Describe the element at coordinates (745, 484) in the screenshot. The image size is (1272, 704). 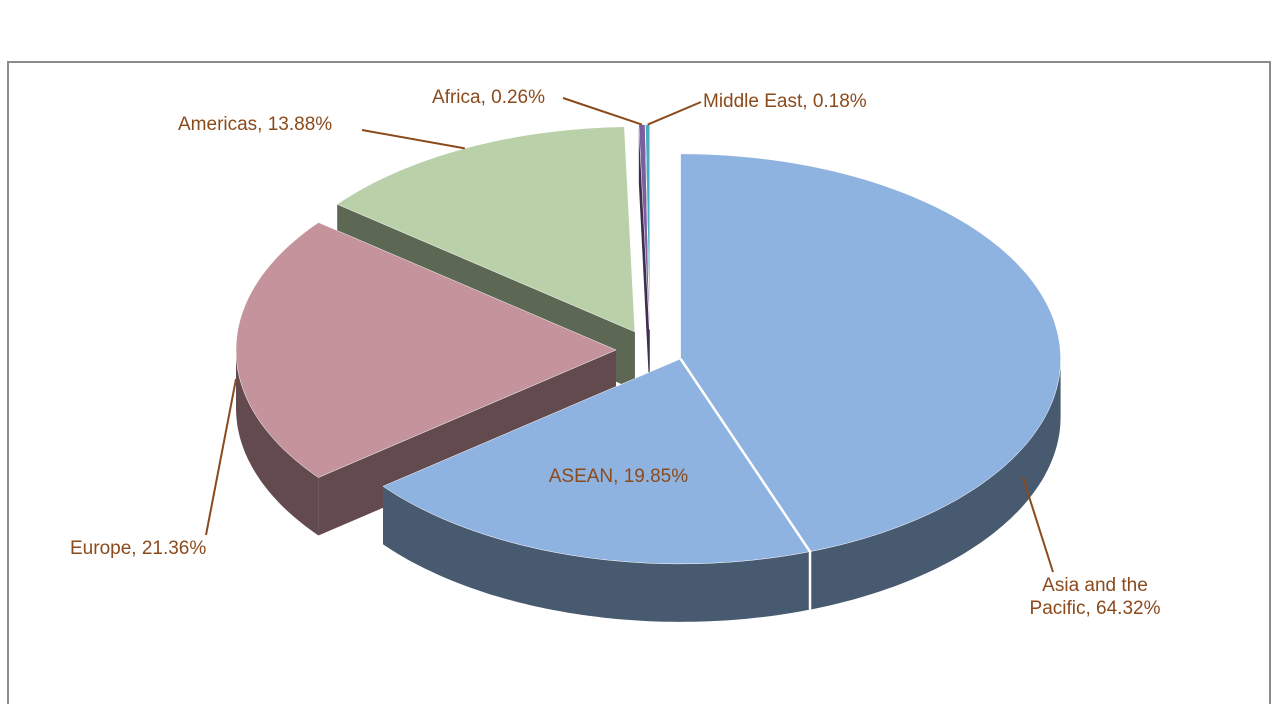
I see `sub-slice-divider` at that location.